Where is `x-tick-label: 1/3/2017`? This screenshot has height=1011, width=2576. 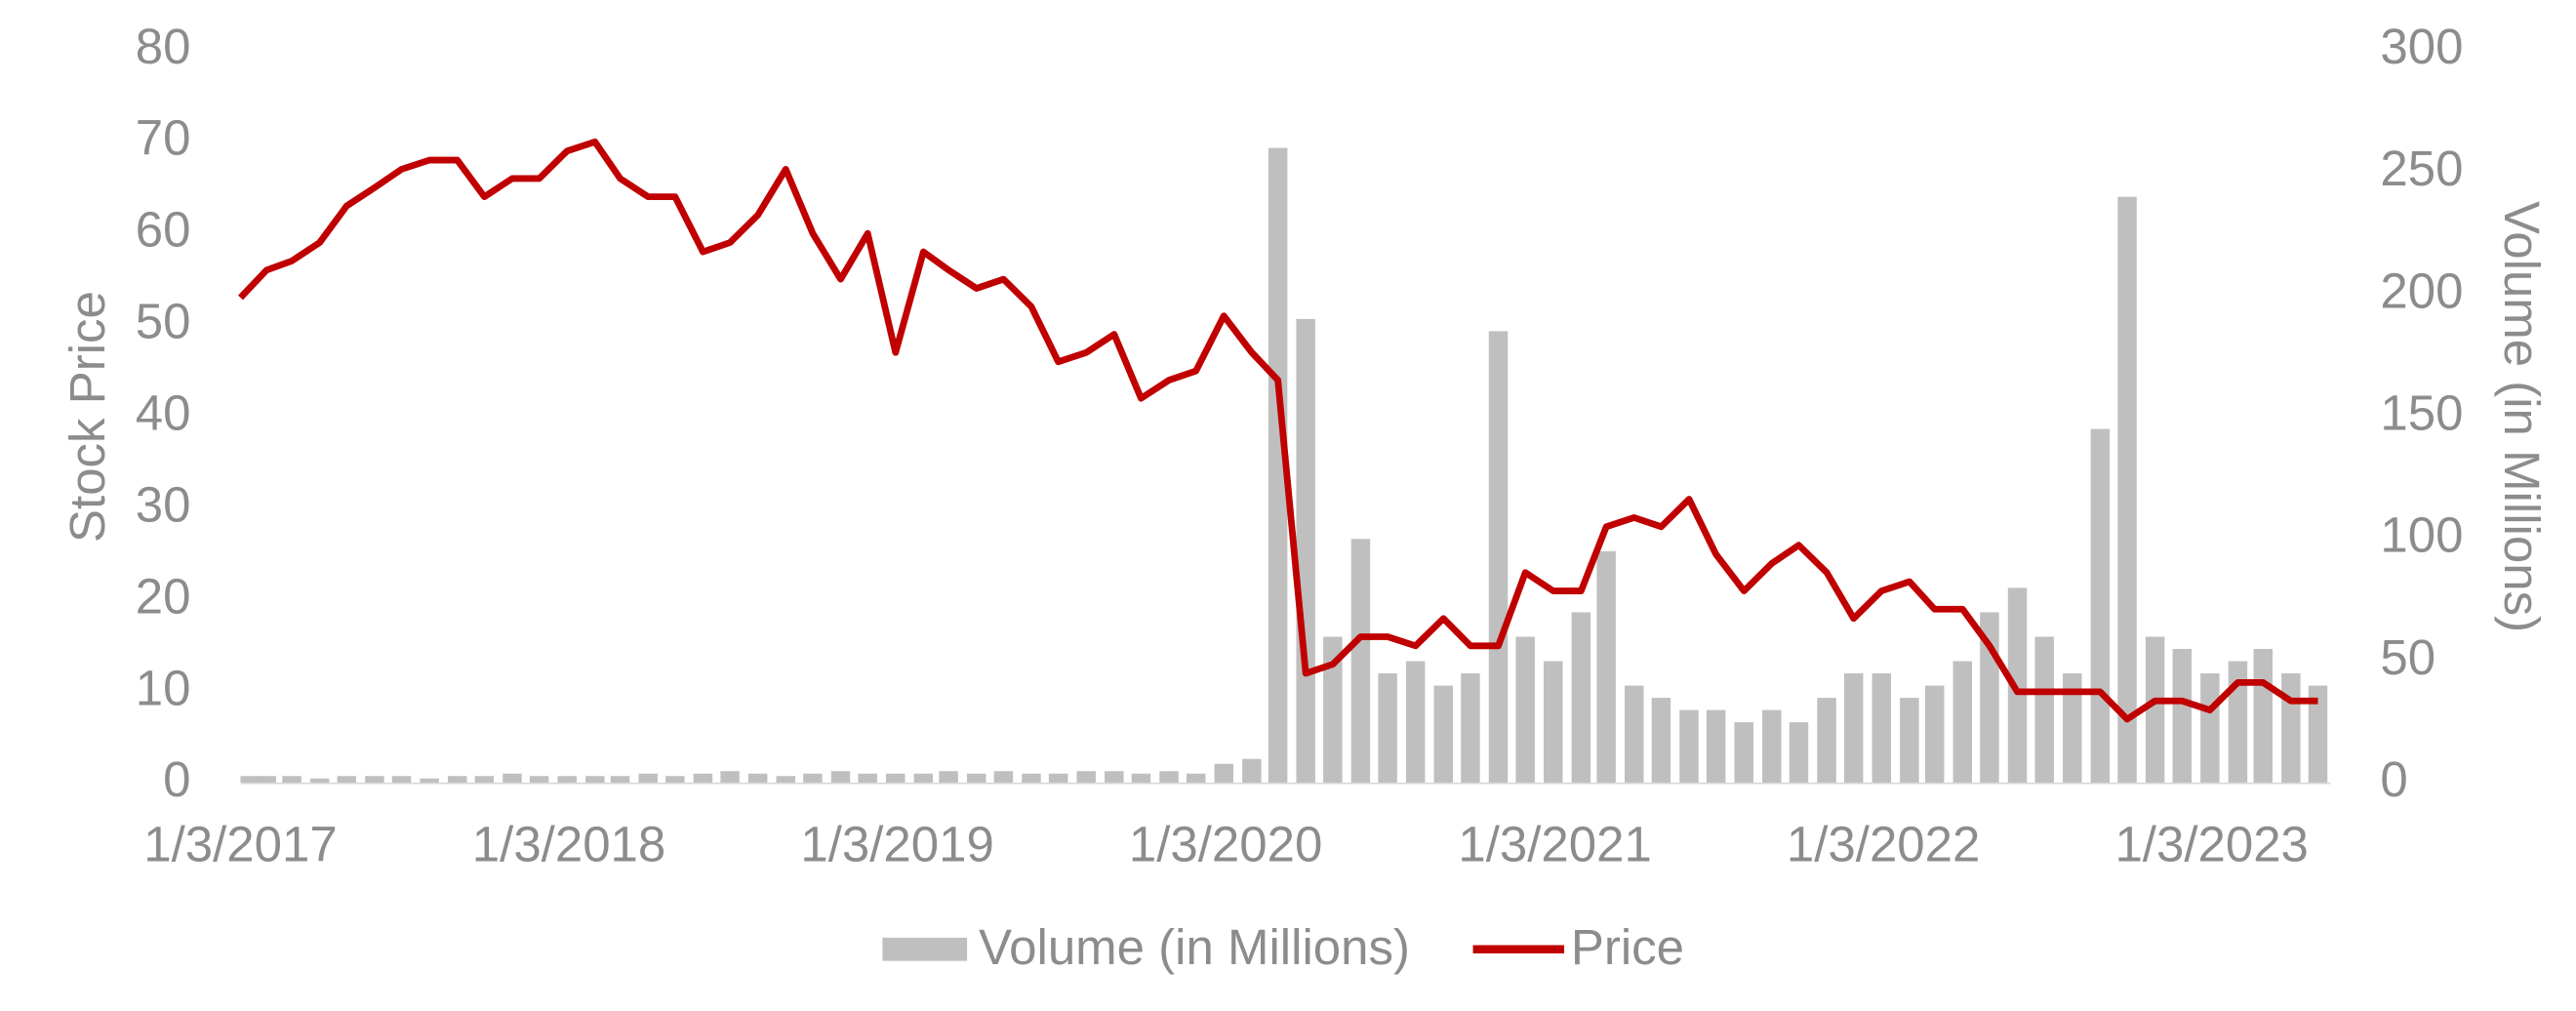 x-tick-label: 1/3/2017 is located at coordinates (240, 844).